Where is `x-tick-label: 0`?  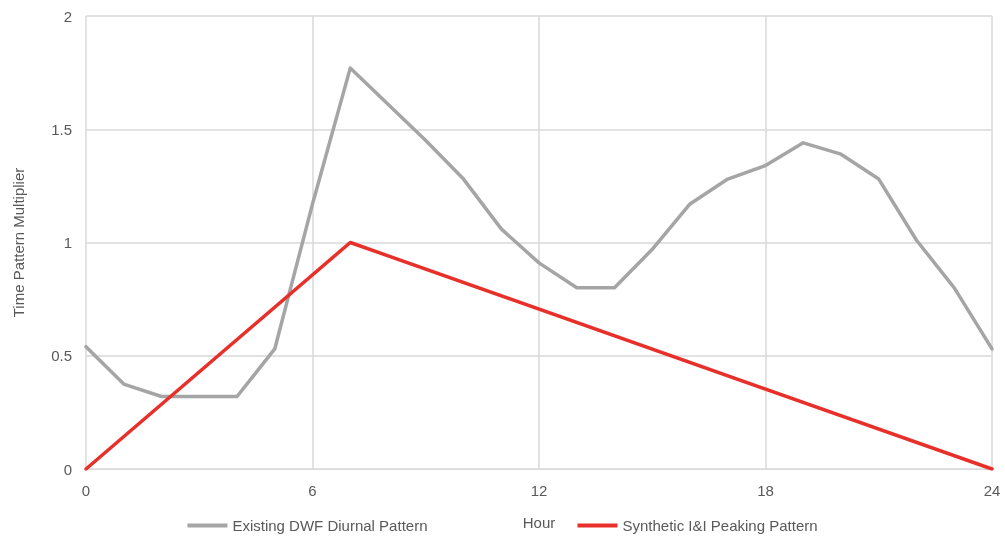
x-tick-label: 0 is located at coordinates (86, 490).